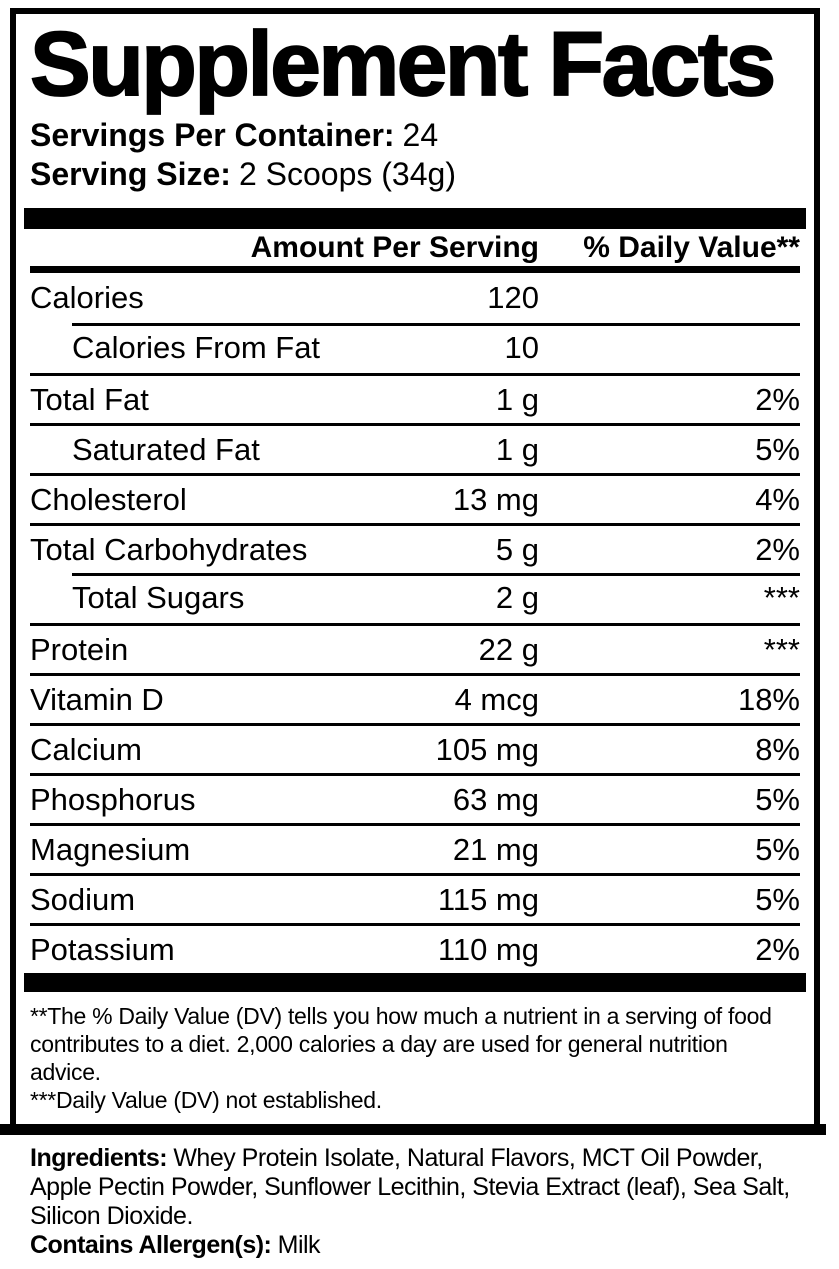 This screenshot has height=1269, width=839. What do you see at coordinates (83, 899) in the screenshot?
I see `nutrient-name: Sodium` at bounding box center [83, 899].